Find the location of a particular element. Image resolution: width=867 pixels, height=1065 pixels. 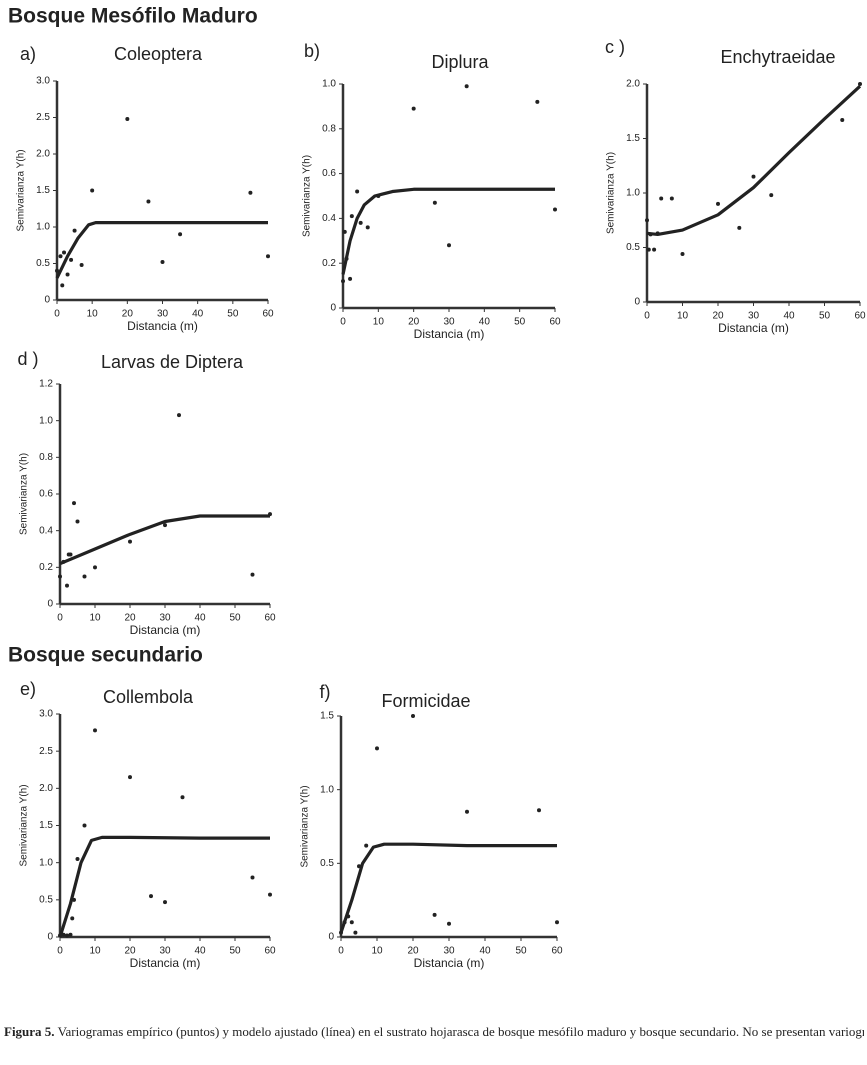

x-tick-label: 40 is located at coordinates (200, 618).